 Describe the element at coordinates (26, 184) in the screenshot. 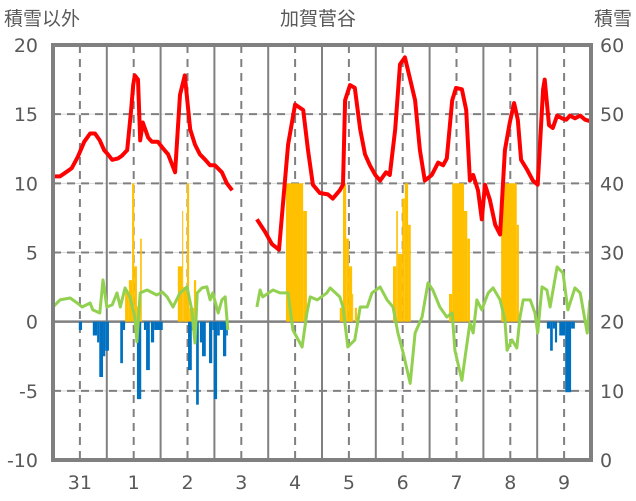

I see `left-tick-label: 10` at that location.